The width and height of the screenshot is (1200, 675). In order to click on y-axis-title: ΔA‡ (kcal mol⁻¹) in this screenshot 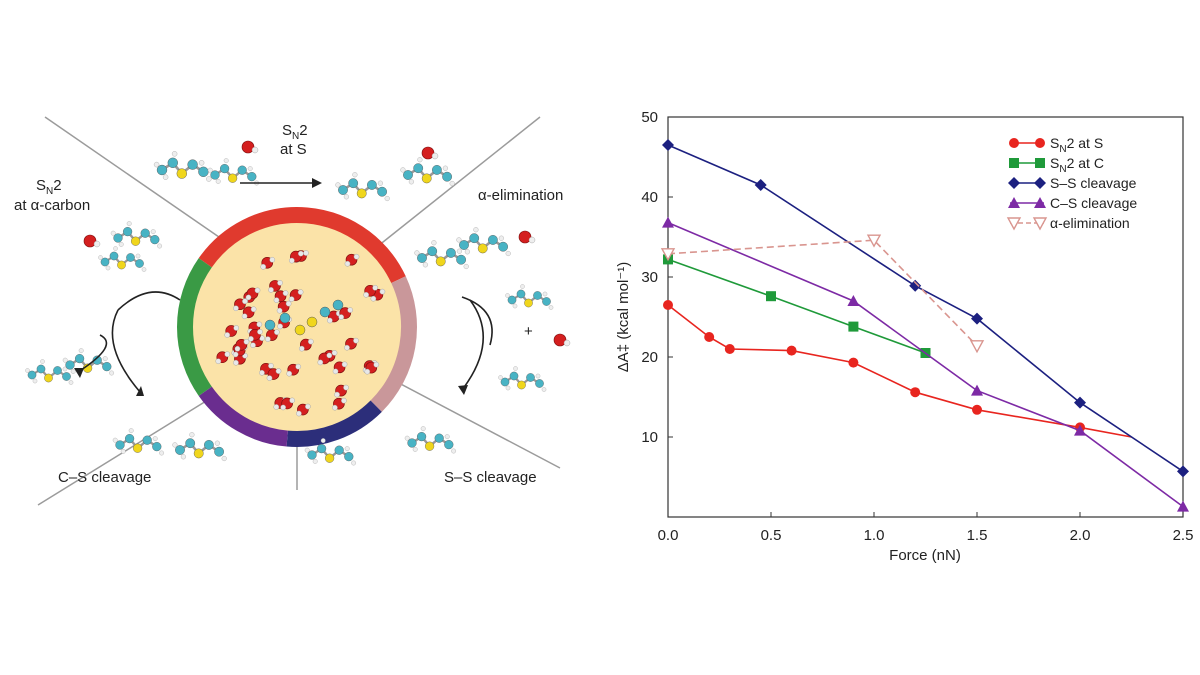, I will do `click(623, 317)`.